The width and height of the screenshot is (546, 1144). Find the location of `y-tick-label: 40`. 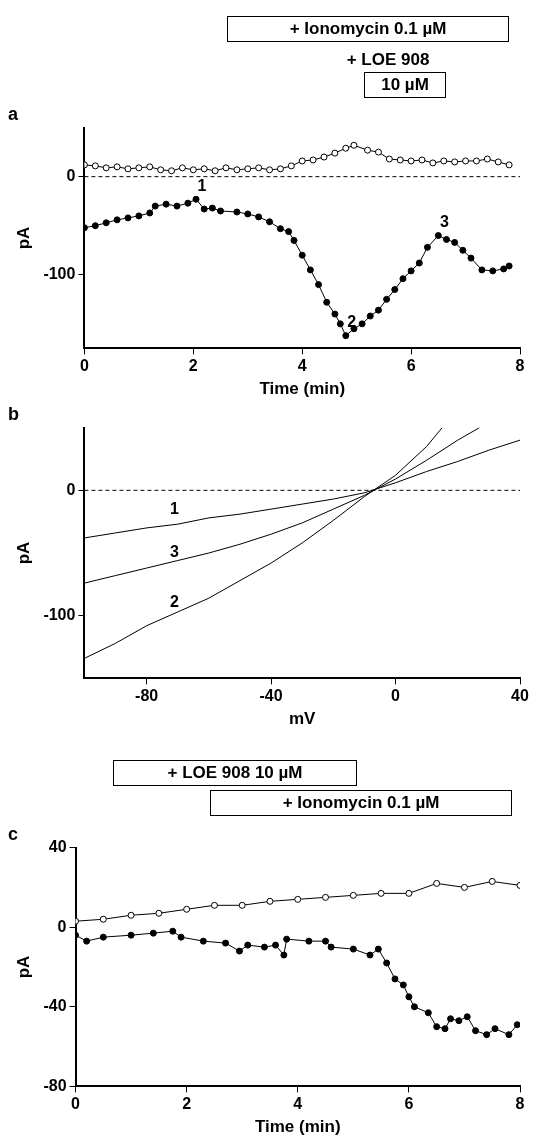

y-tick-label: 40 is located at coordinates (57, 847).